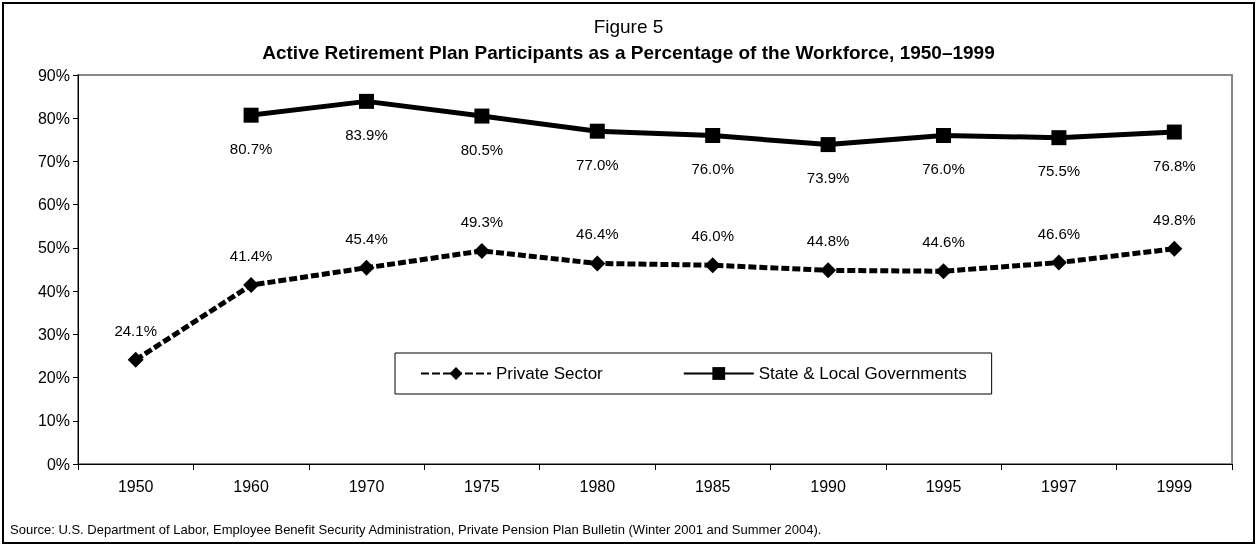 This screenshot has height=544, width=1257. What do you see at coordinates (828, 178) in the screenshot?
I see `data-label: 73.9%` at bounding box center [828, 178].